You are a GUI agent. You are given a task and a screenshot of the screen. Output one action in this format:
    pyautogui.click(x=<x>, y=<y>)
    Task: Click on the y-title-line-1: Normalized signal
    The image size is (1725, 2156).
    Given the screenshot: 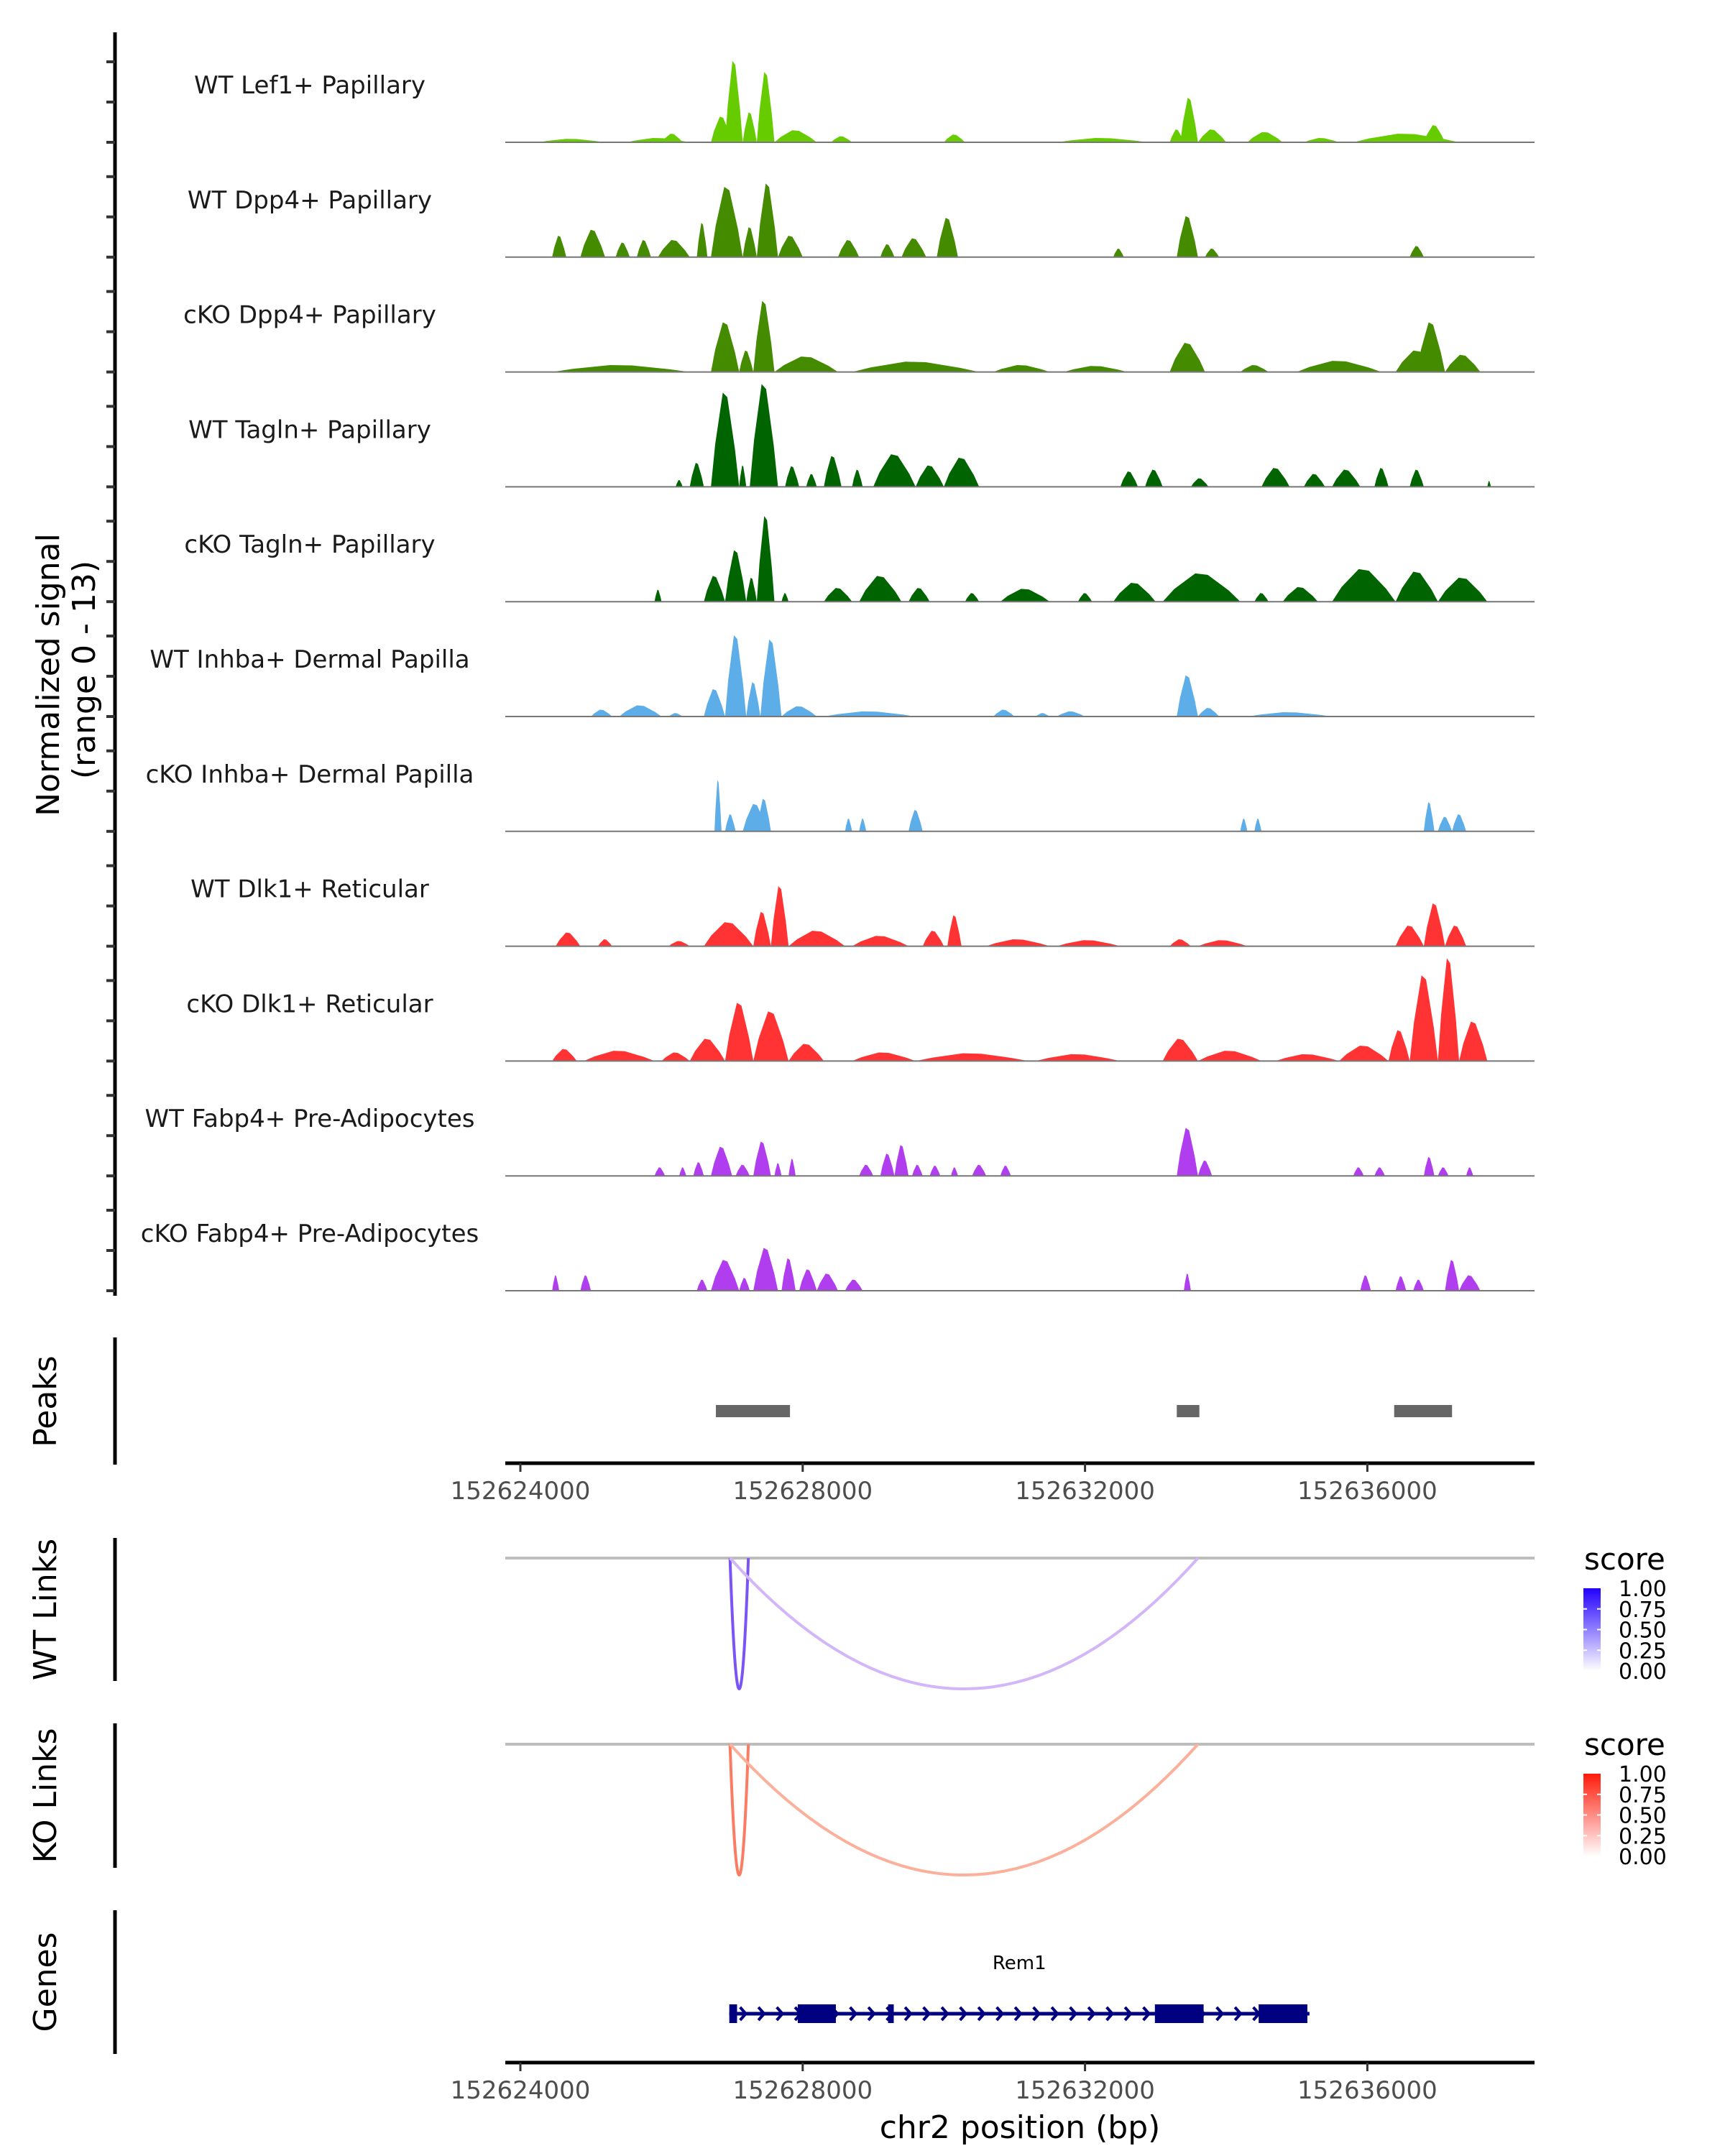 What is the action you would take?
    pyautogui.click(x=48, y=674)
    